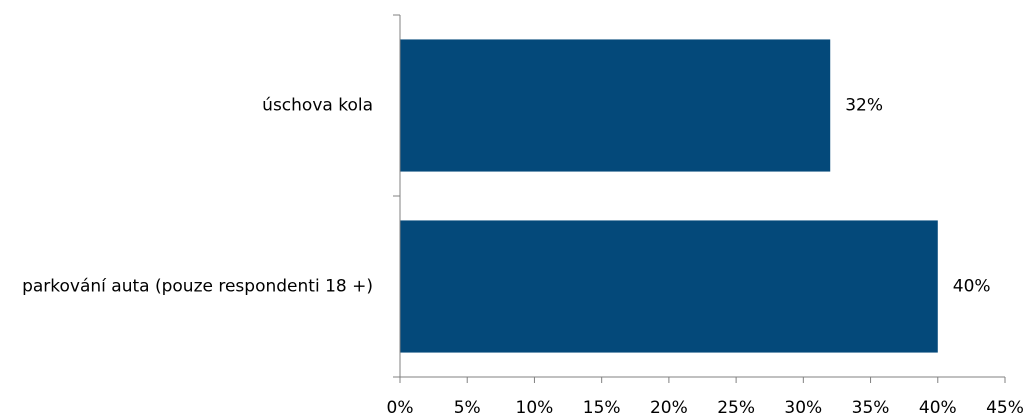 Image resolution: width=1027 pixels, height=420 pixels. What do you see at coordinates (602, 408) in the screenshot?
I see `x-tick-label-3: 15%` at bounding box center [602, 408].